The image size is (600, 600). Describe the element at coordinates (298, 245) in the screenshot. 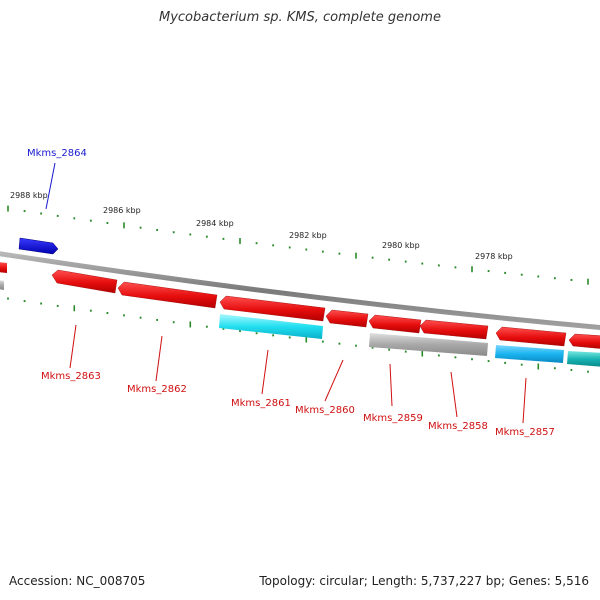

I see `outer-tick-row` at that location.